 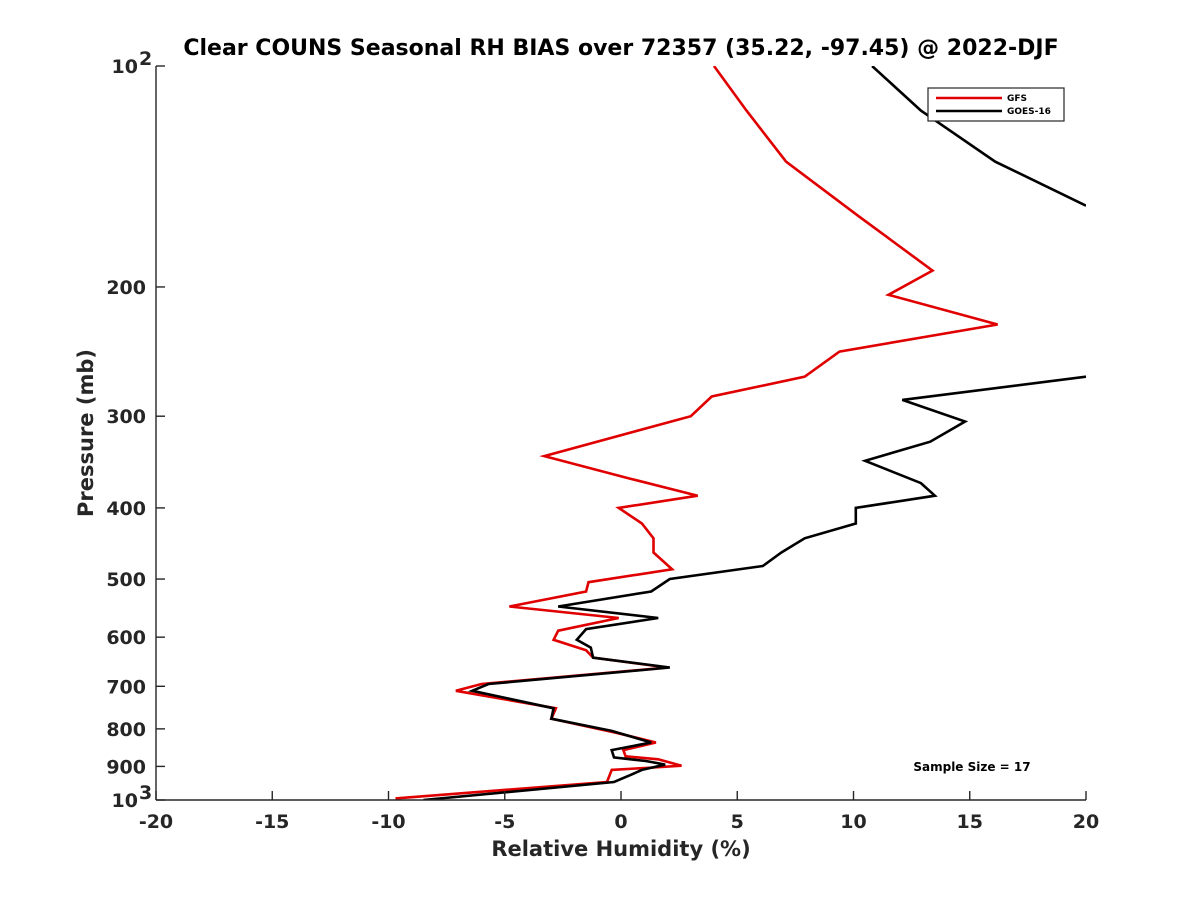 I want to click on y-tick-label: 700, so click(x=126, y=687).